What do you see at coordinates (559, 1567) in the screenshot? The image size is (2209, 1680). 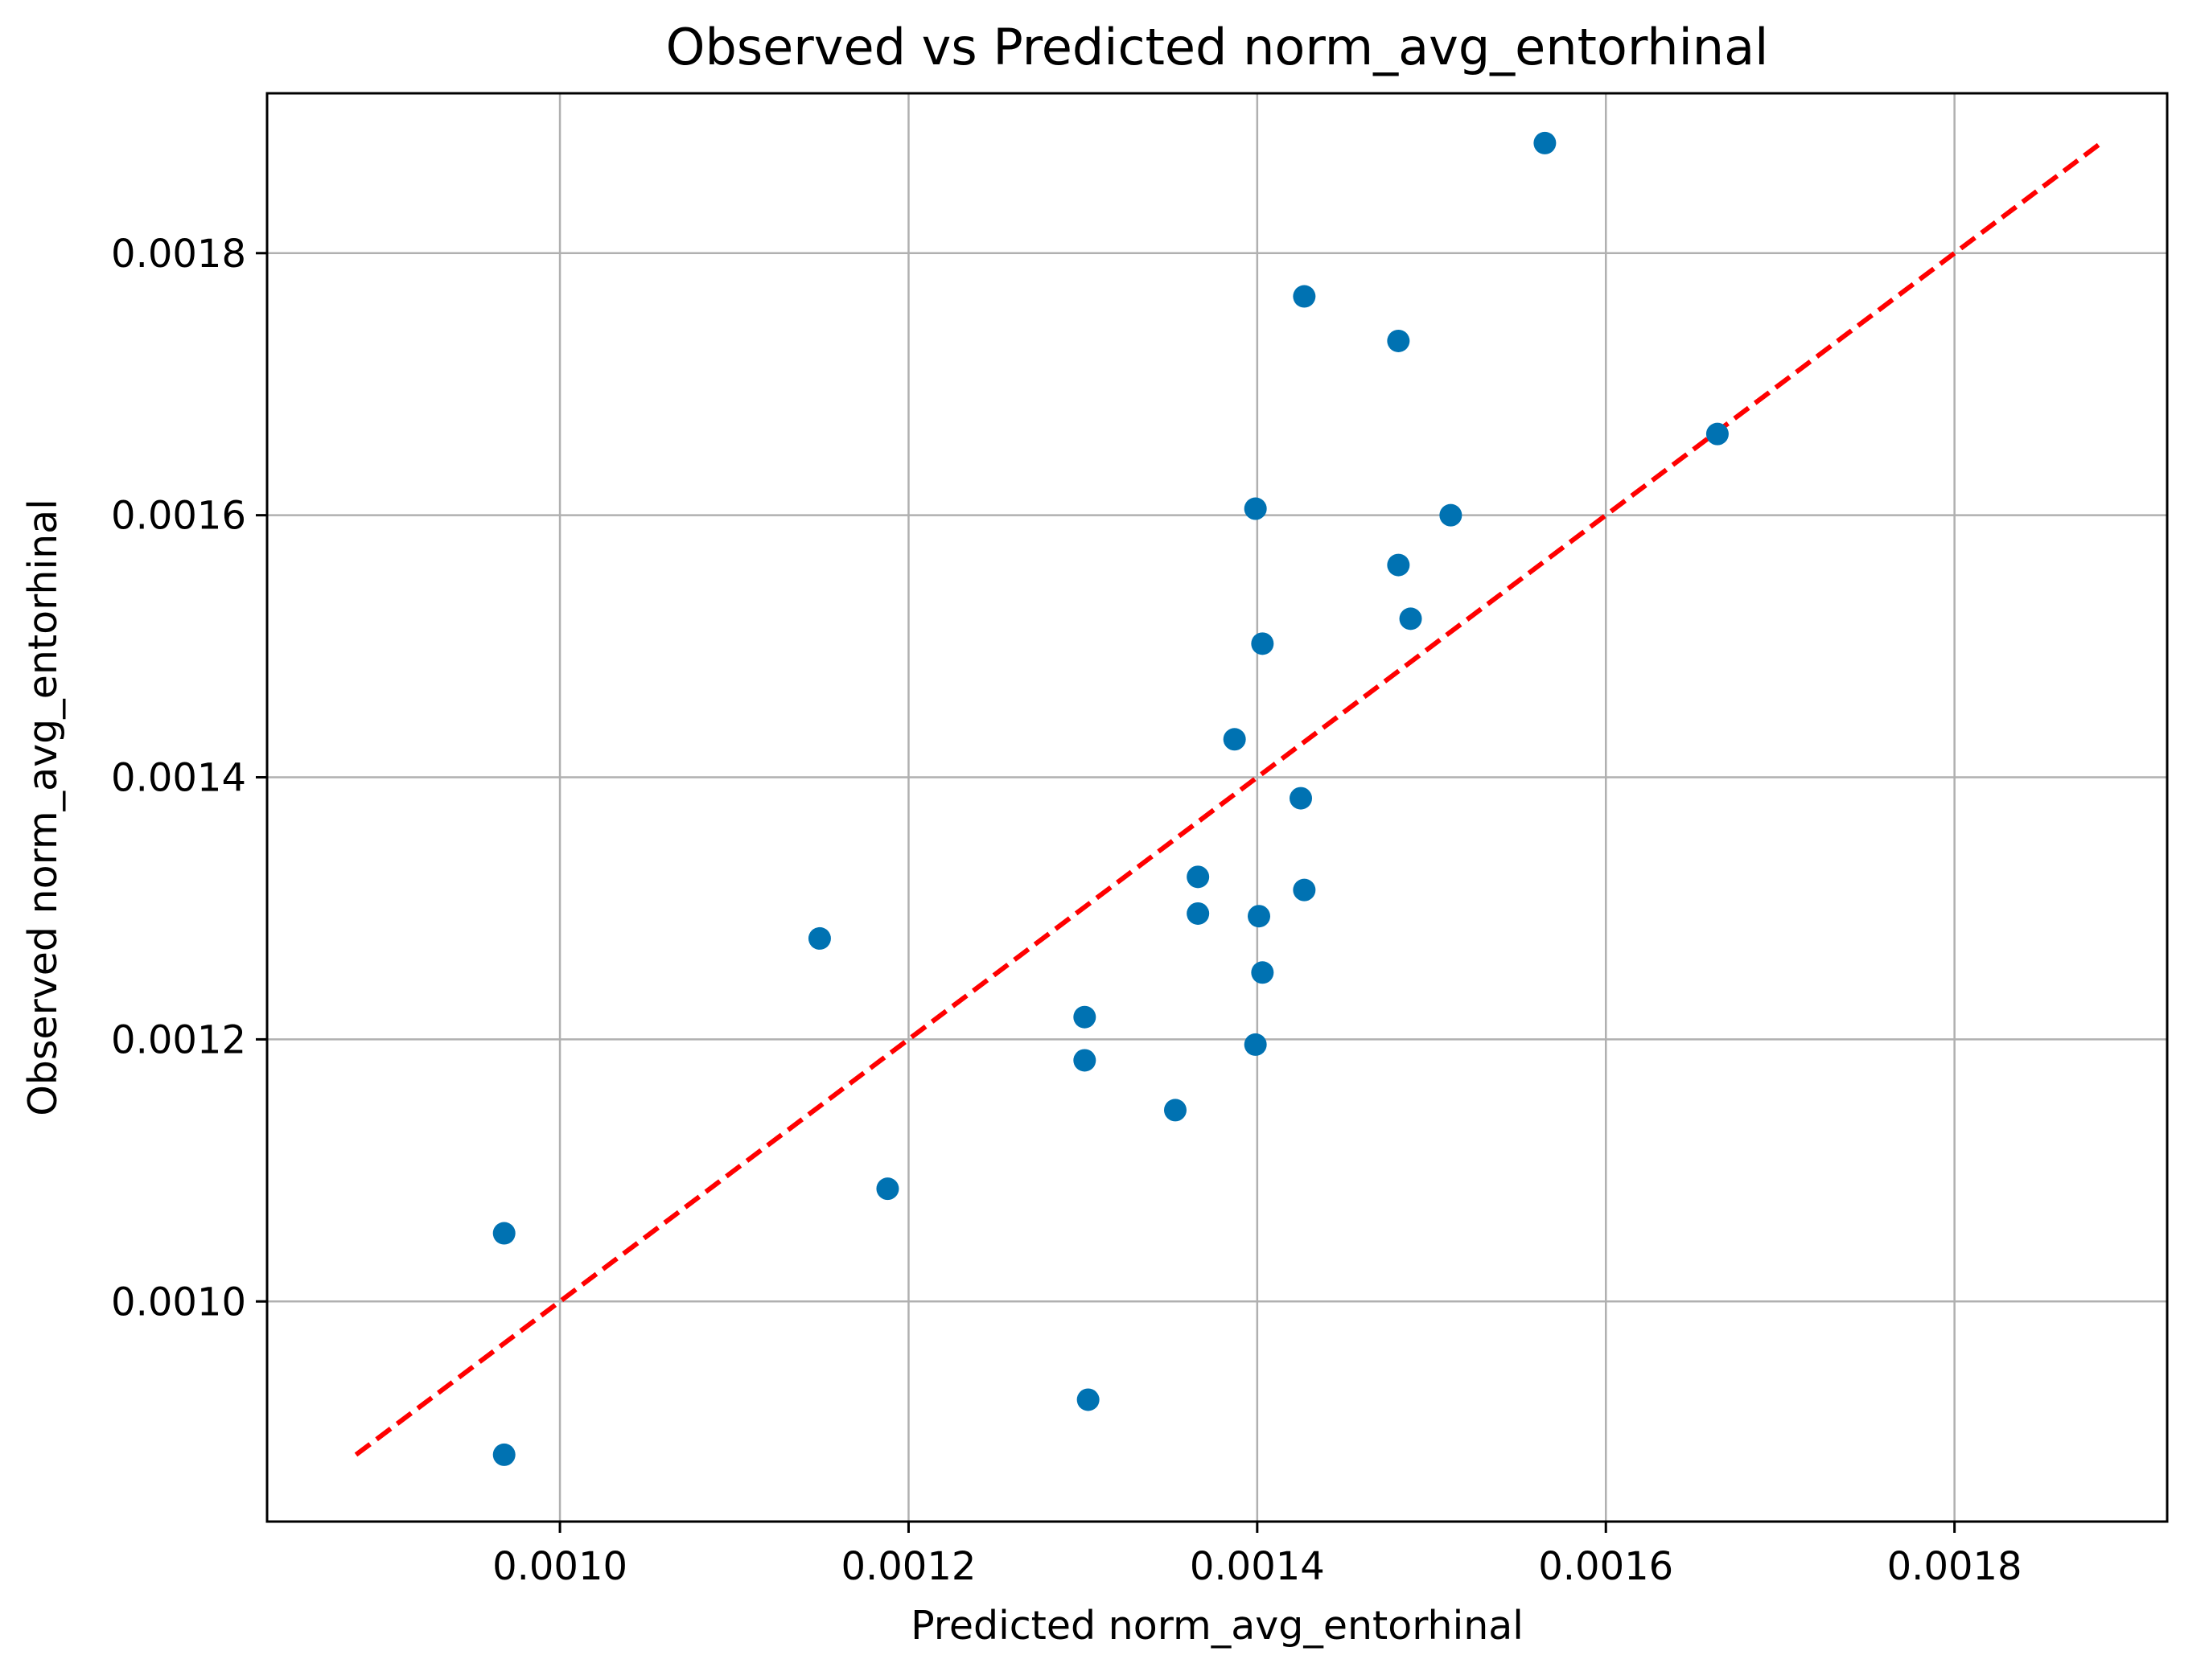 I see `x-tick-label: 0.0010` at bounding box center [559, 1567].